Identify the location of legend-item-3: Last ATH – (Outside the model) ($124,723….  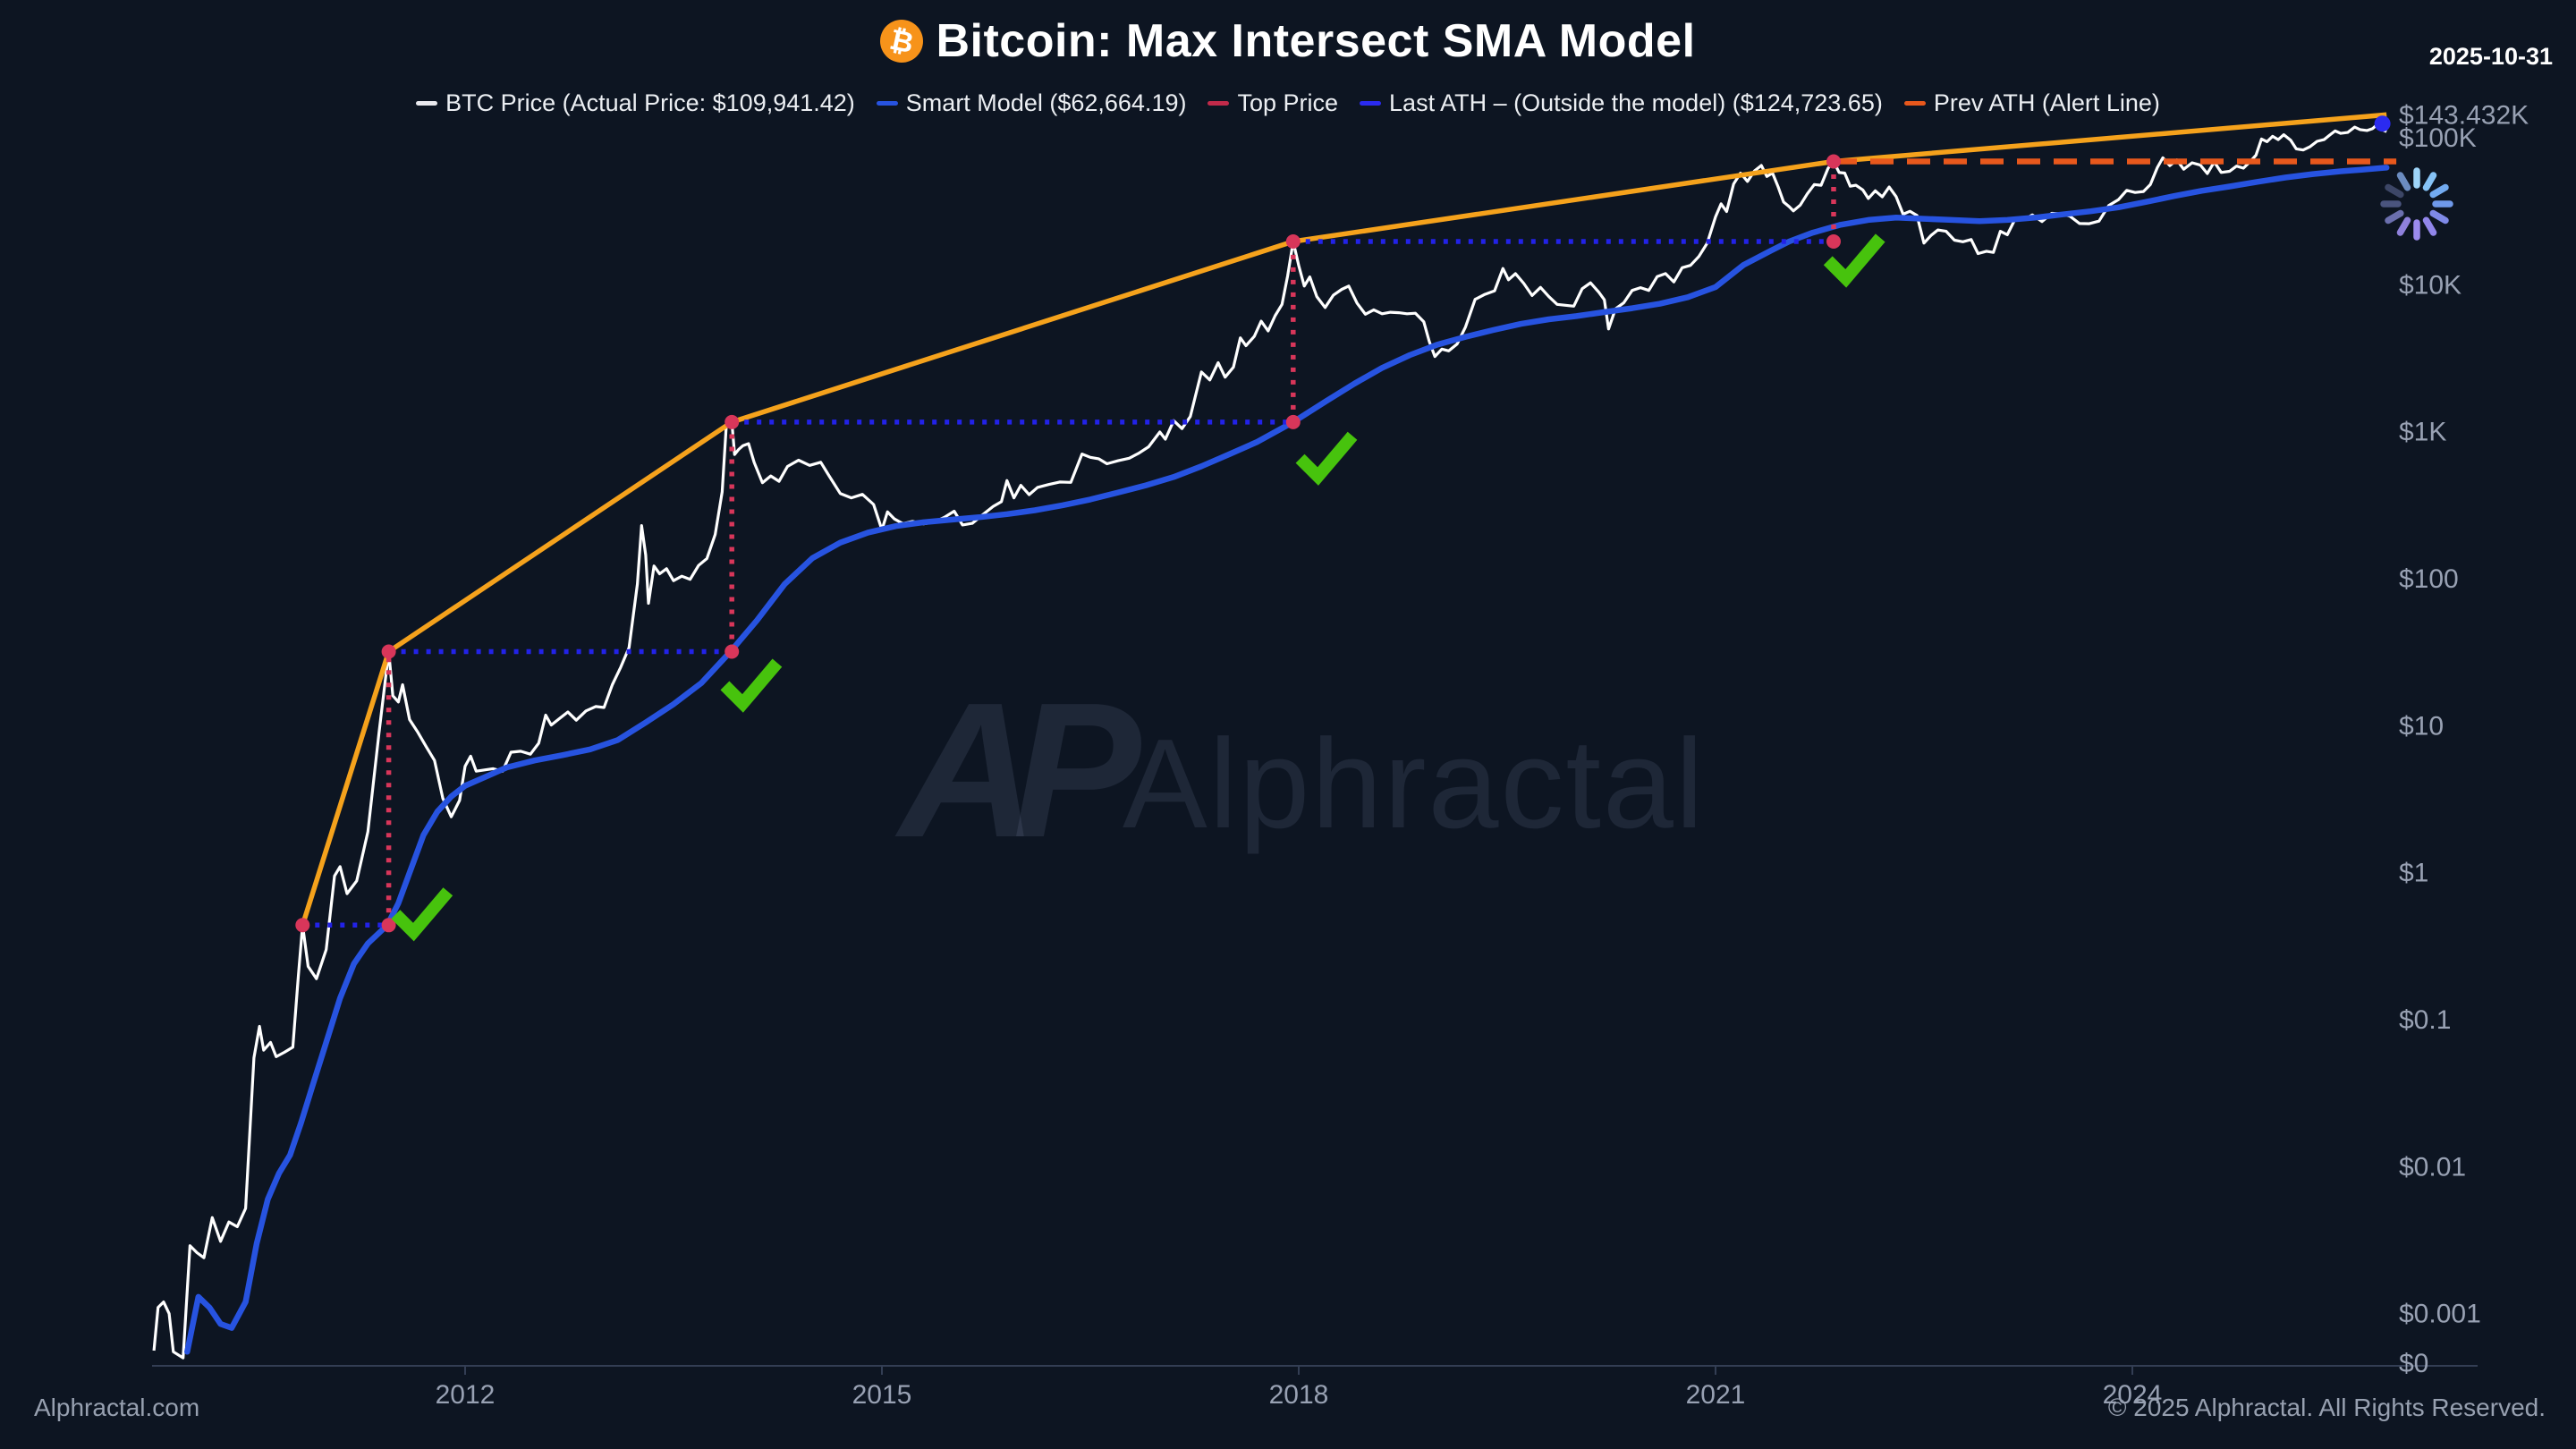
(1621, 103).